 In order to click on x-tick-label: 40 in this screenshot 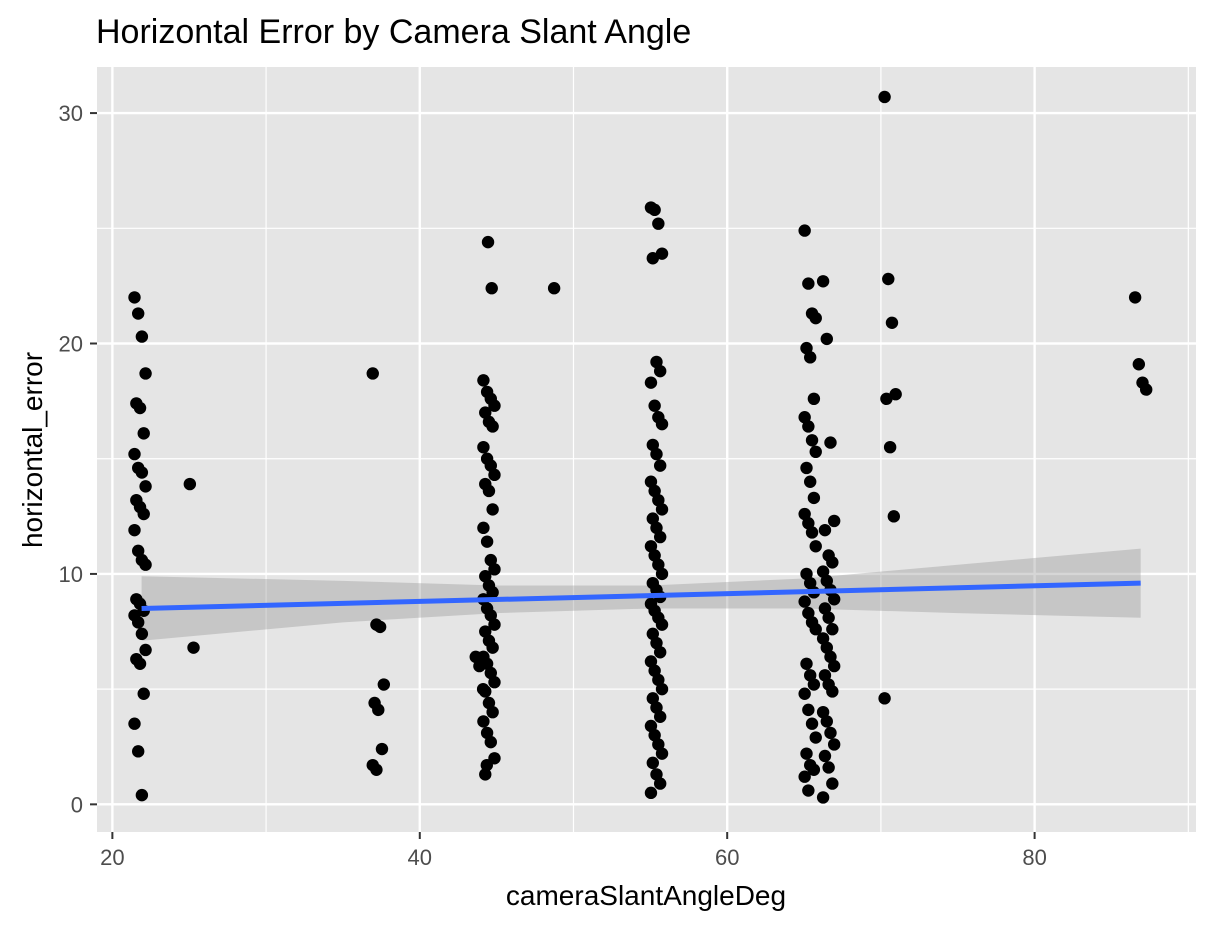, I will do `click(420, 857)`.